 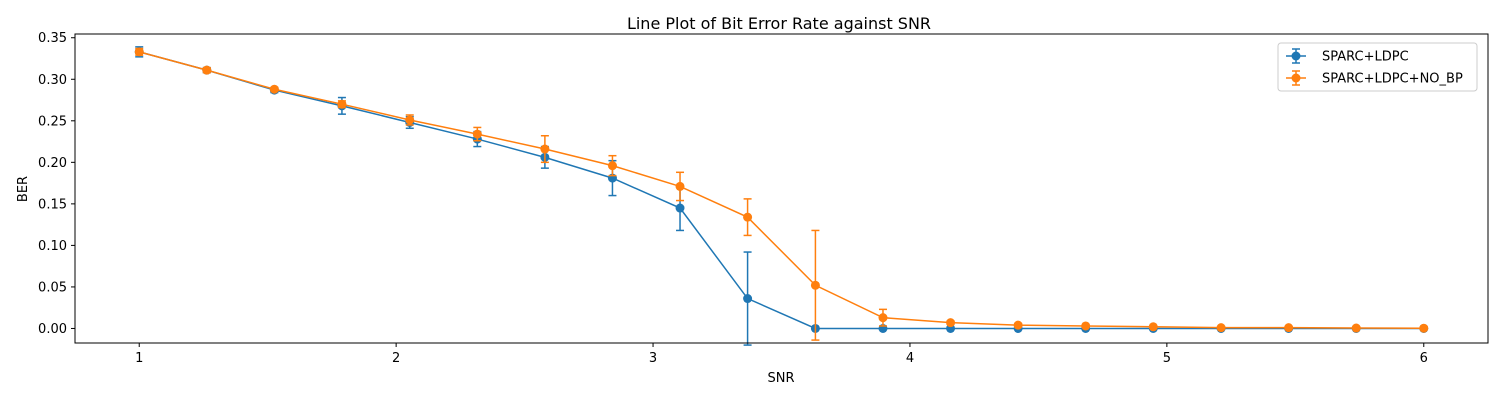 What do you see at coordinates (780, 378) in the screenshot?
I see `x-axis-label: SNR` at bounding box center [780, 378].